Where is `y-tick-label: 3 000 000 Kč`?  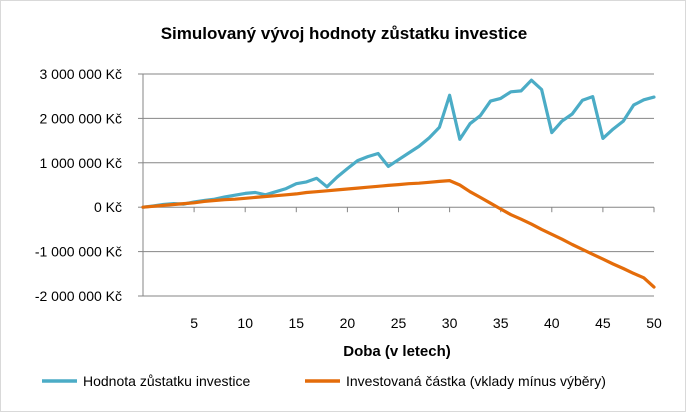
y-tick-label: 3 000 000 Kč is located at coordinates (80, 74).